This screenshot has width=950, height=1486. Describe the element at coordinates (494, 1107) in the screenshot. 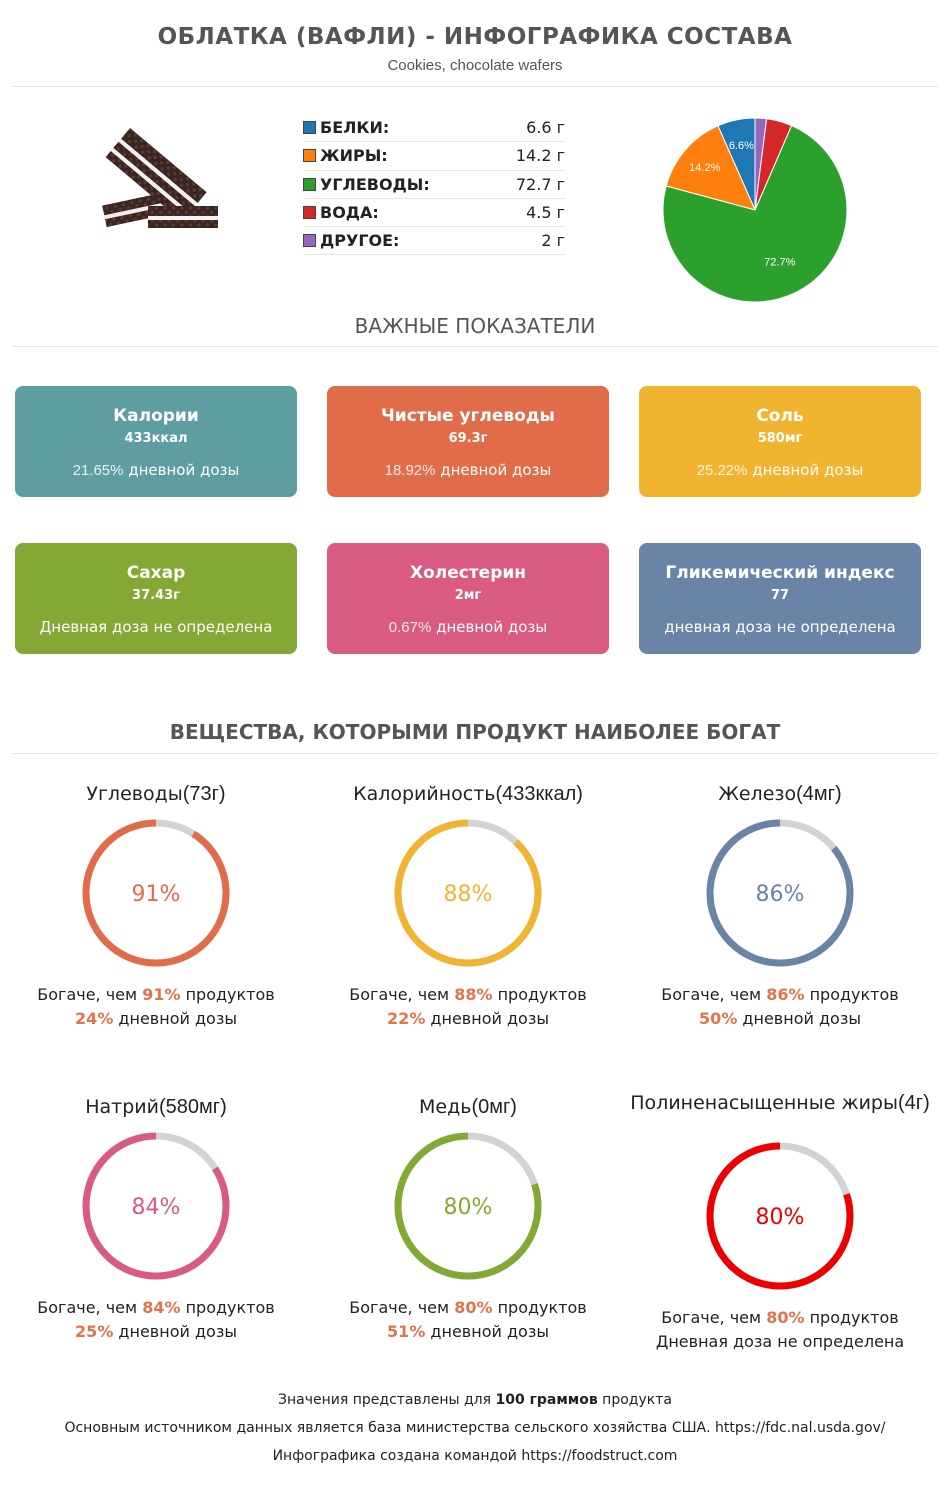

I see `ring-amount: (0мг)` at that location.